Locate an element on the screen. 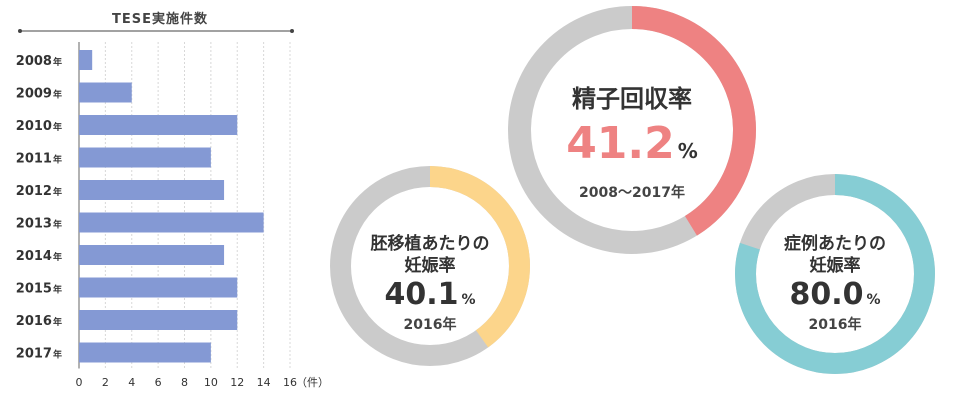 The image size is (960, 400). y-tick-label: 2012年 is located at coordinates (39, 191).